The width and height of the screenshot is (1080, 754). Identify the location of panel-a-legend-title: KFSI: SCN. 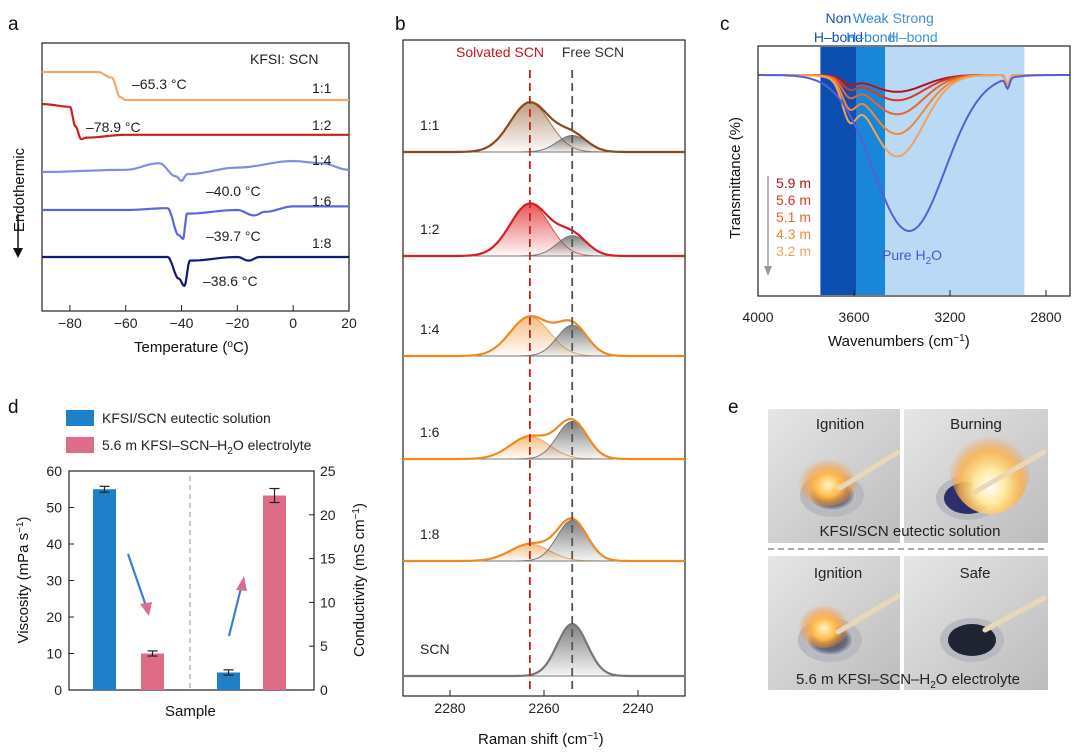
(284, 59).